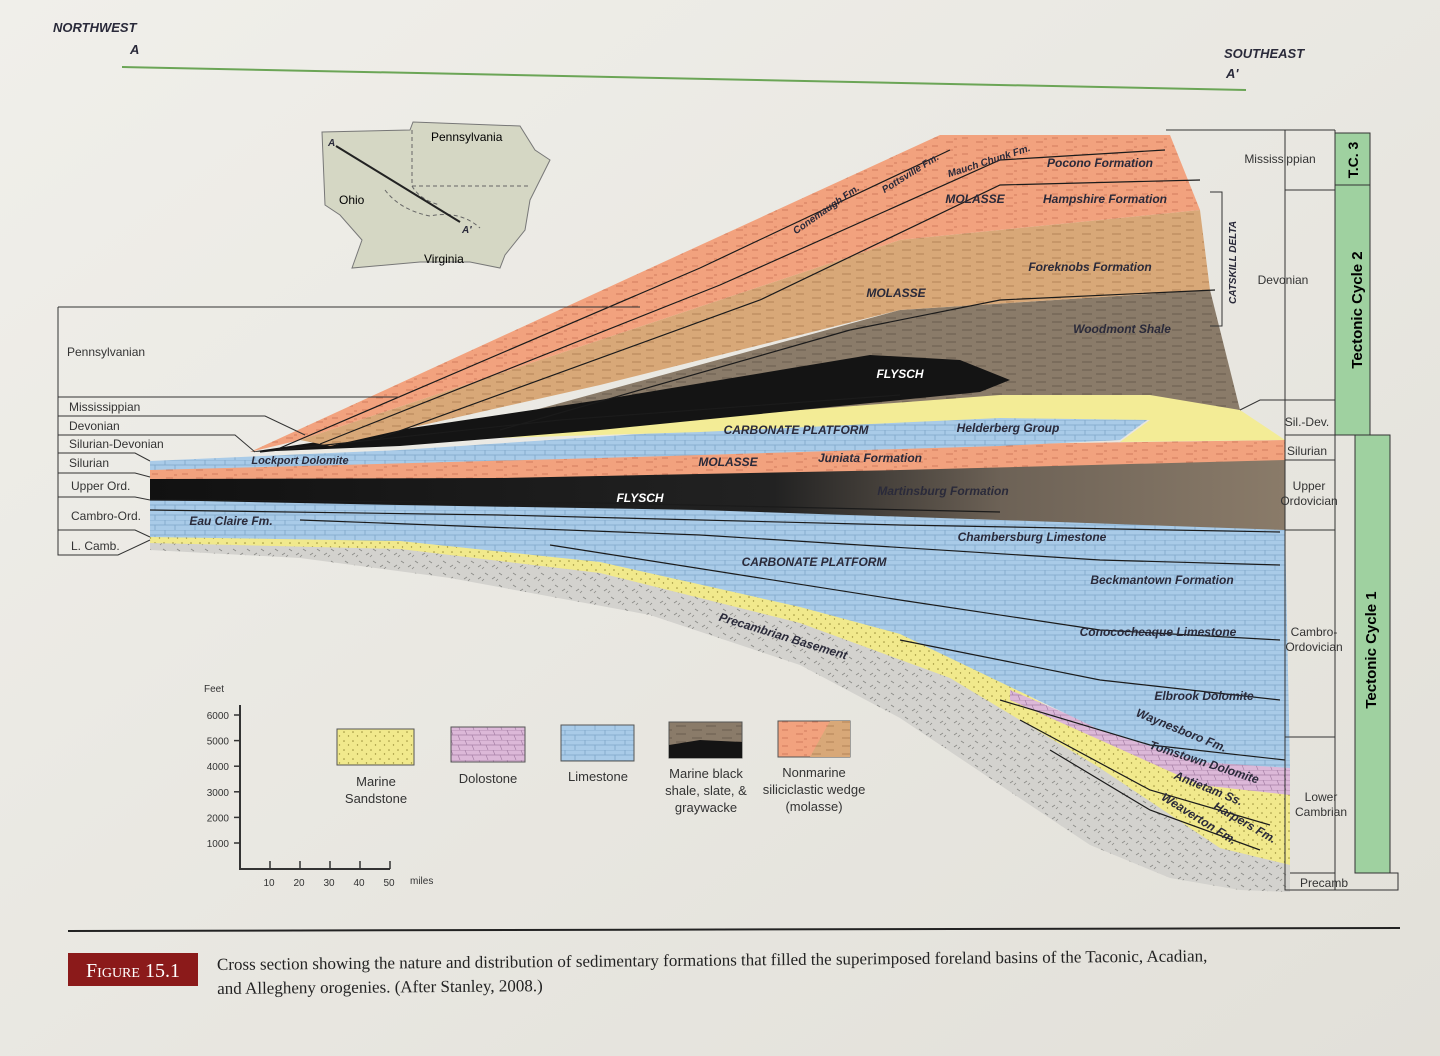 This screenshot has width=1440, height=1056. I want to click on scale-label: 40, so click(359, 883).